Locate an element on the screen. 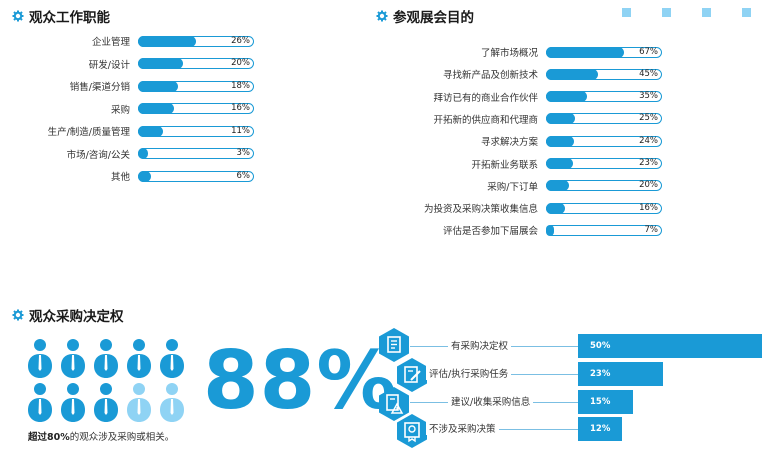 This screenshot has width=780, height=459. caption-bold: 超过80% is located at coordinates (49, 437).